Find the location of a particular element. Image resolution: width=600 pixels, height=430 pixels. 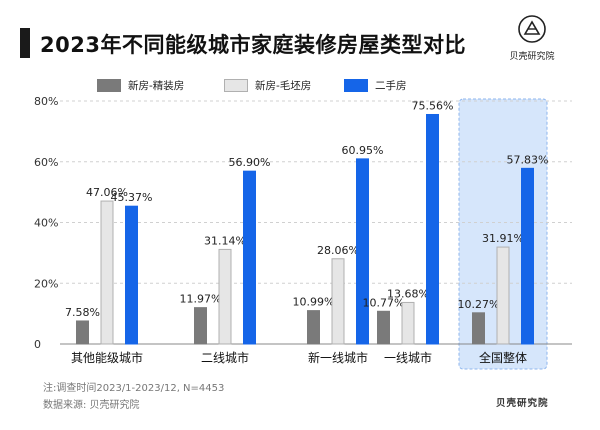

data-label: 75.56% is located at coordinates (433, 105).